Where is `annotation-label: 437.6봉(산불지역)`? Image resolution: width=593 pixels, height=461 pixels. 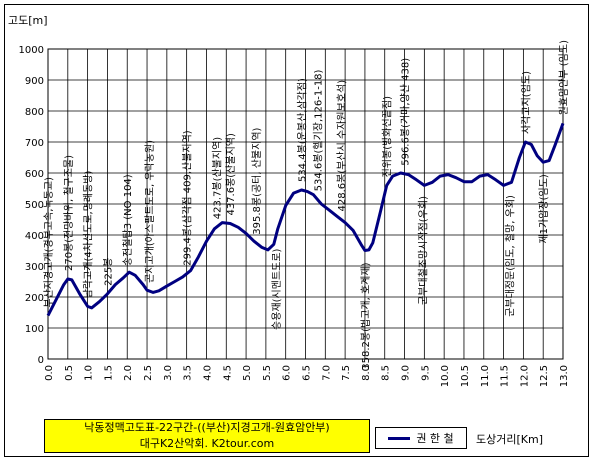 annotation-label: 437.6봉(산불지역) is located at coordinates (231, 174).